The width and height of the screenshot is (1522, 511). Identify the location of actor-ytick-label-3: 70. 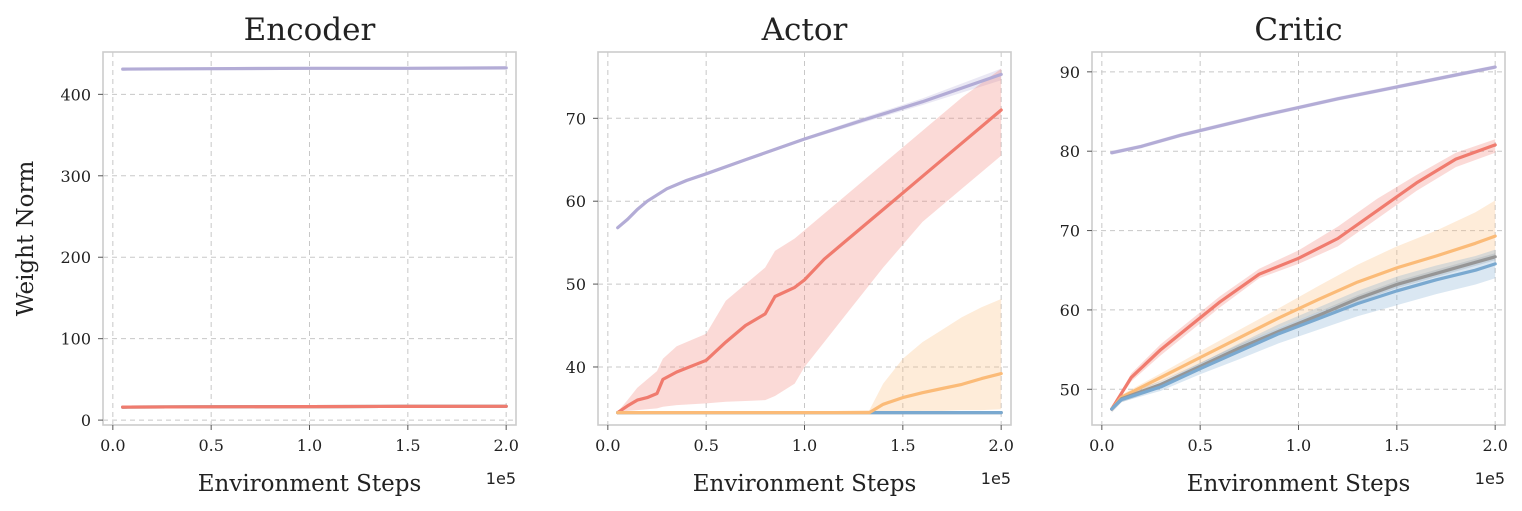
(576, 118).